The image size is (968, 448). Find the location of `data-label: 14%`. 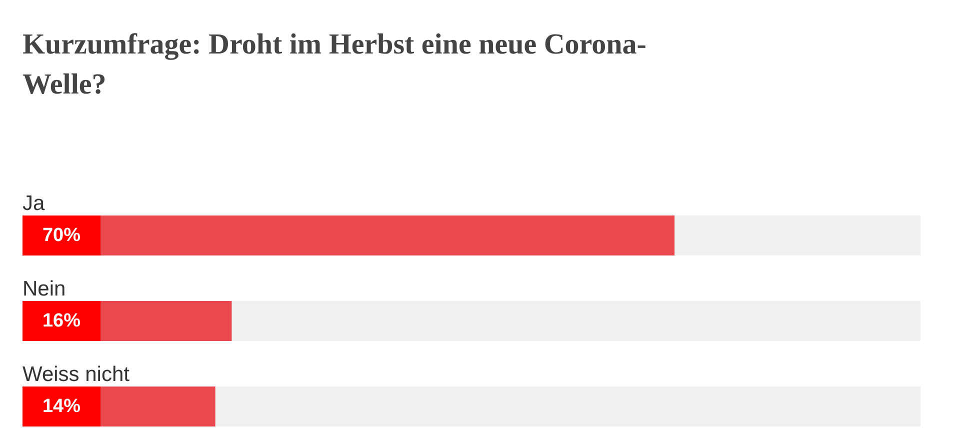

data-label: 14% is located at coordinates (61, 406).